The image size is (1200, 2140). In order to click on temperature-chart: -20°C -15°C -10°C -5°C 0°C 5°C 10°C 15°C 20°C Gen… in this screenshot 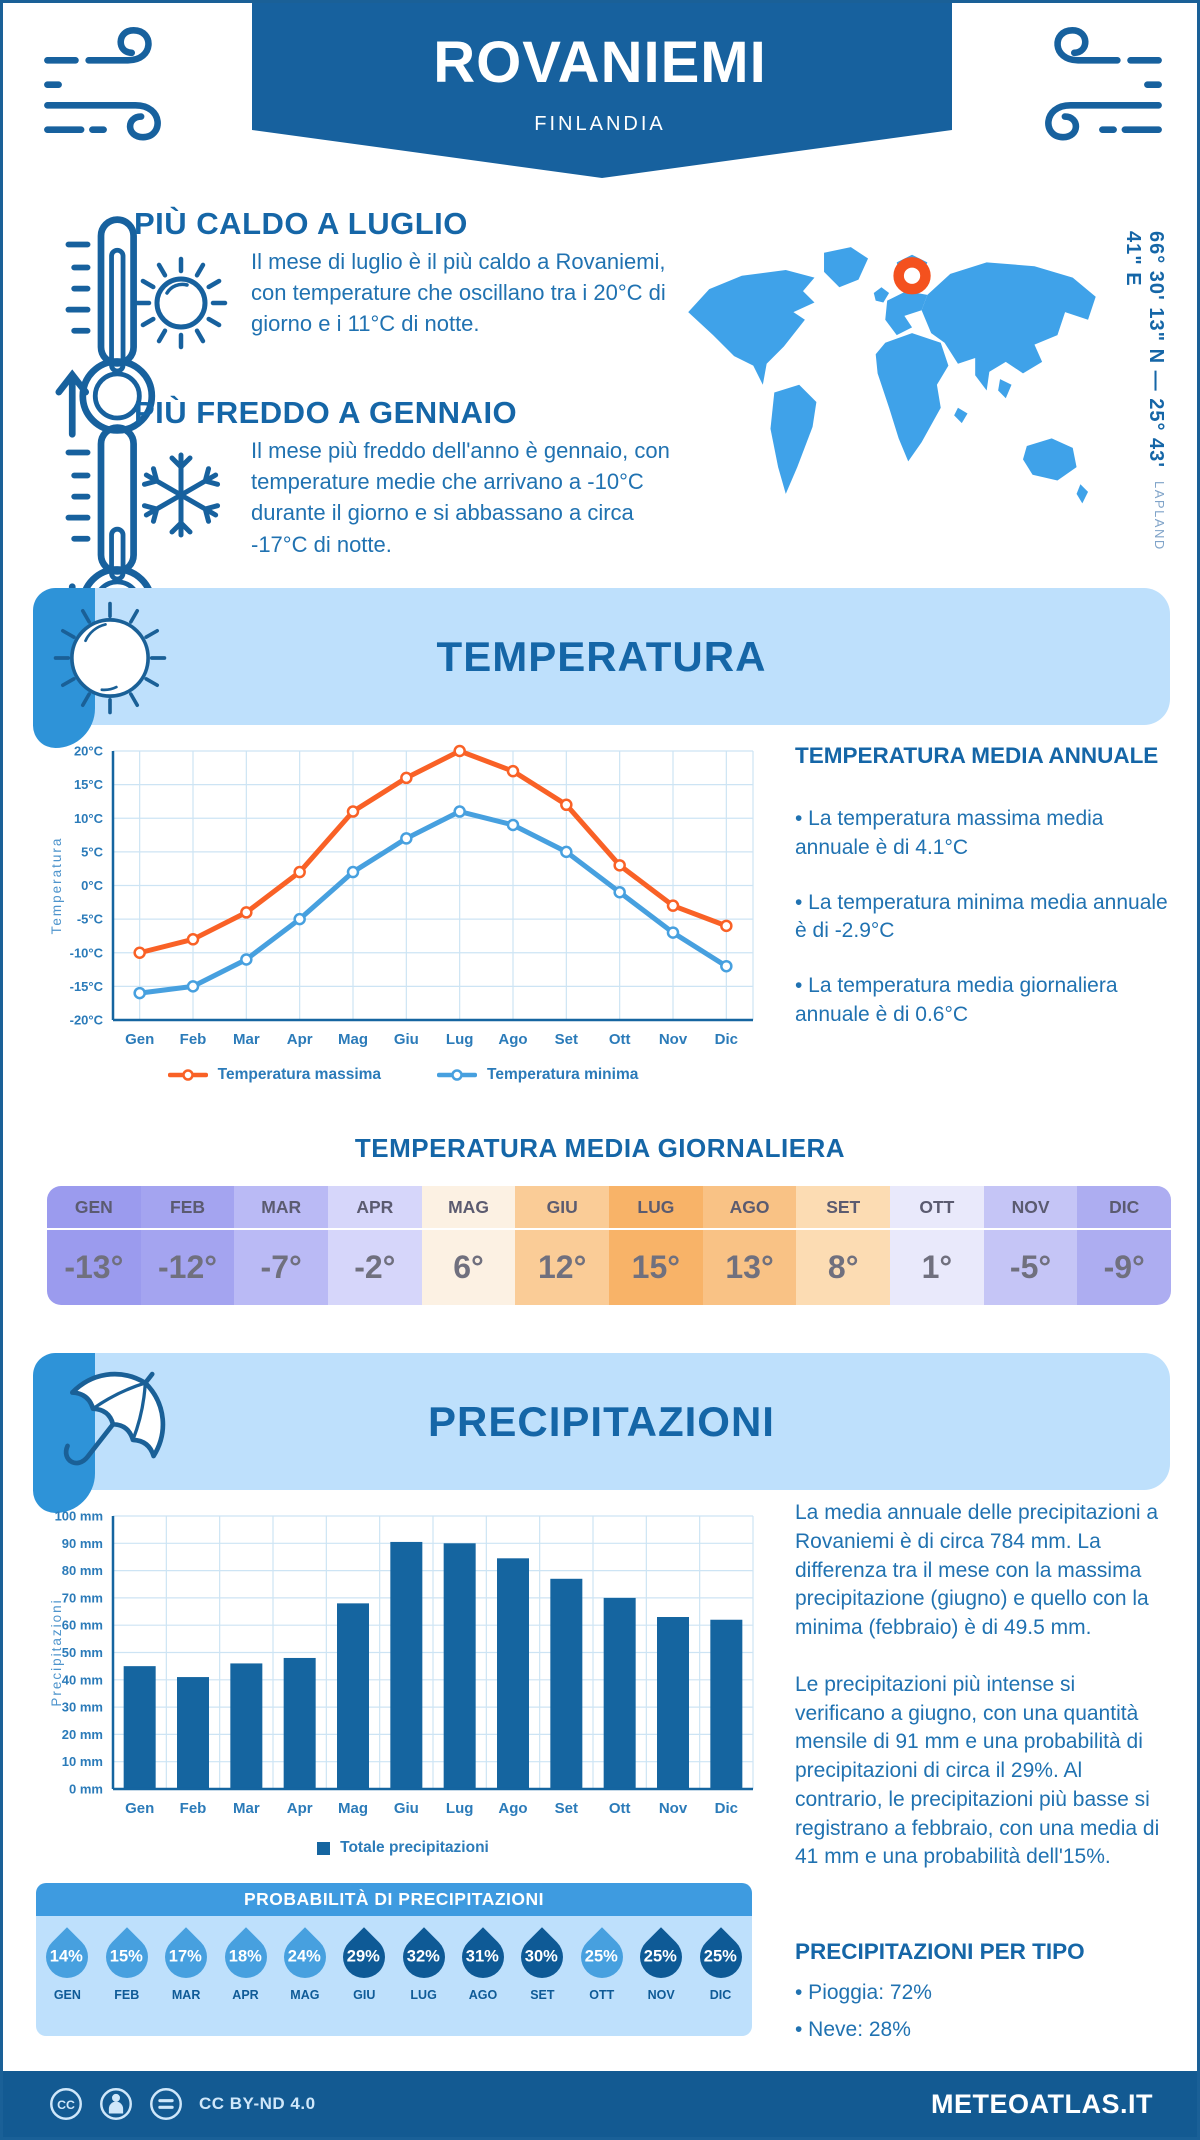, I will do `click(401, 896)`.